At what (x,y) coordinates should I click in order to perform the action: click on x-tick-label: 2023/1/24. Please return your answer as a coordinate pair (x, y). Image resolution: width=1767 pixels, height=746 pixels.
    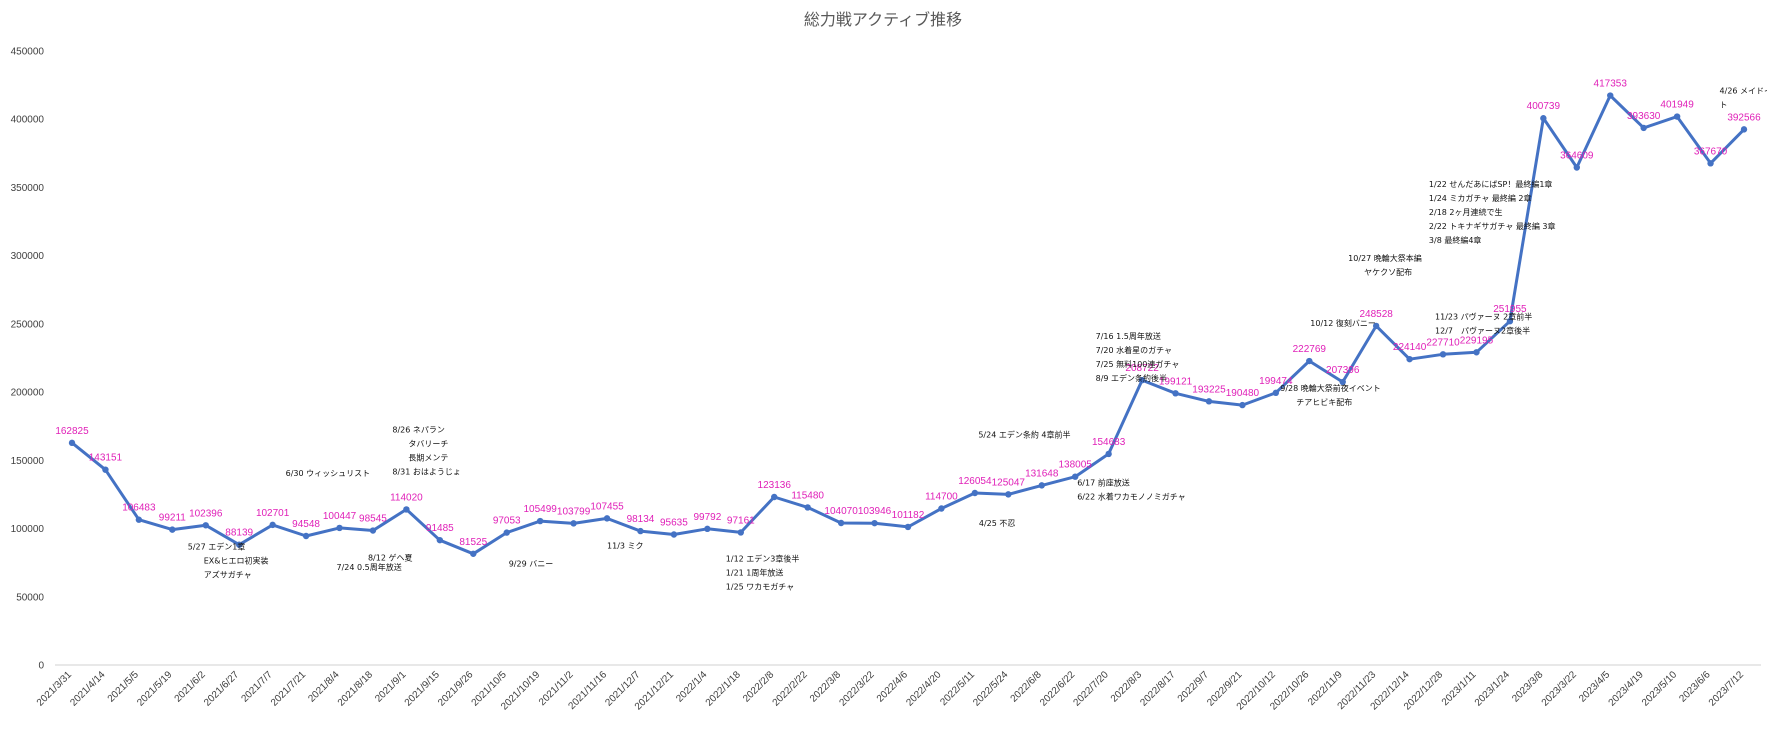
    Looking at the image, I should click on (1493, 689).